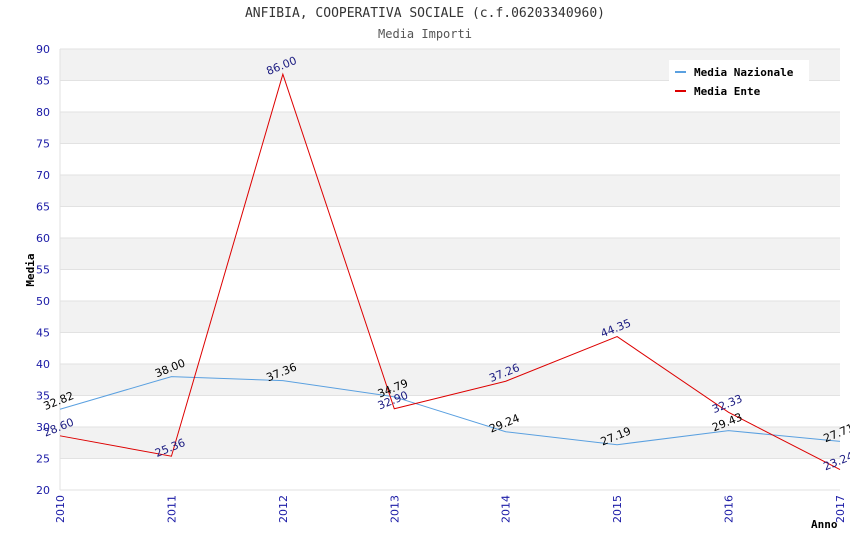 The height and width of the screenshot is (550, 850). What do you see at coordinates (729, 509) in the screenshot?
I see `x-tick-label: 2016` at bounding box center [729, 509].